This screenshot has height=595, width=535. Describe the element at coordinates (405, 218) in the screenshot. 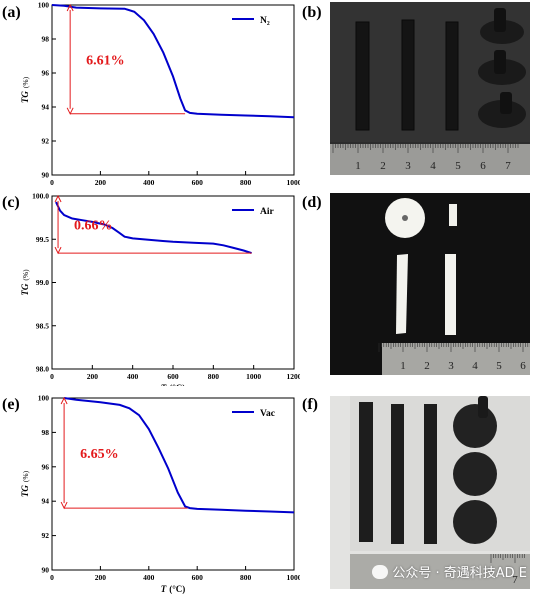

I see `sample-disk-hole` at that location.